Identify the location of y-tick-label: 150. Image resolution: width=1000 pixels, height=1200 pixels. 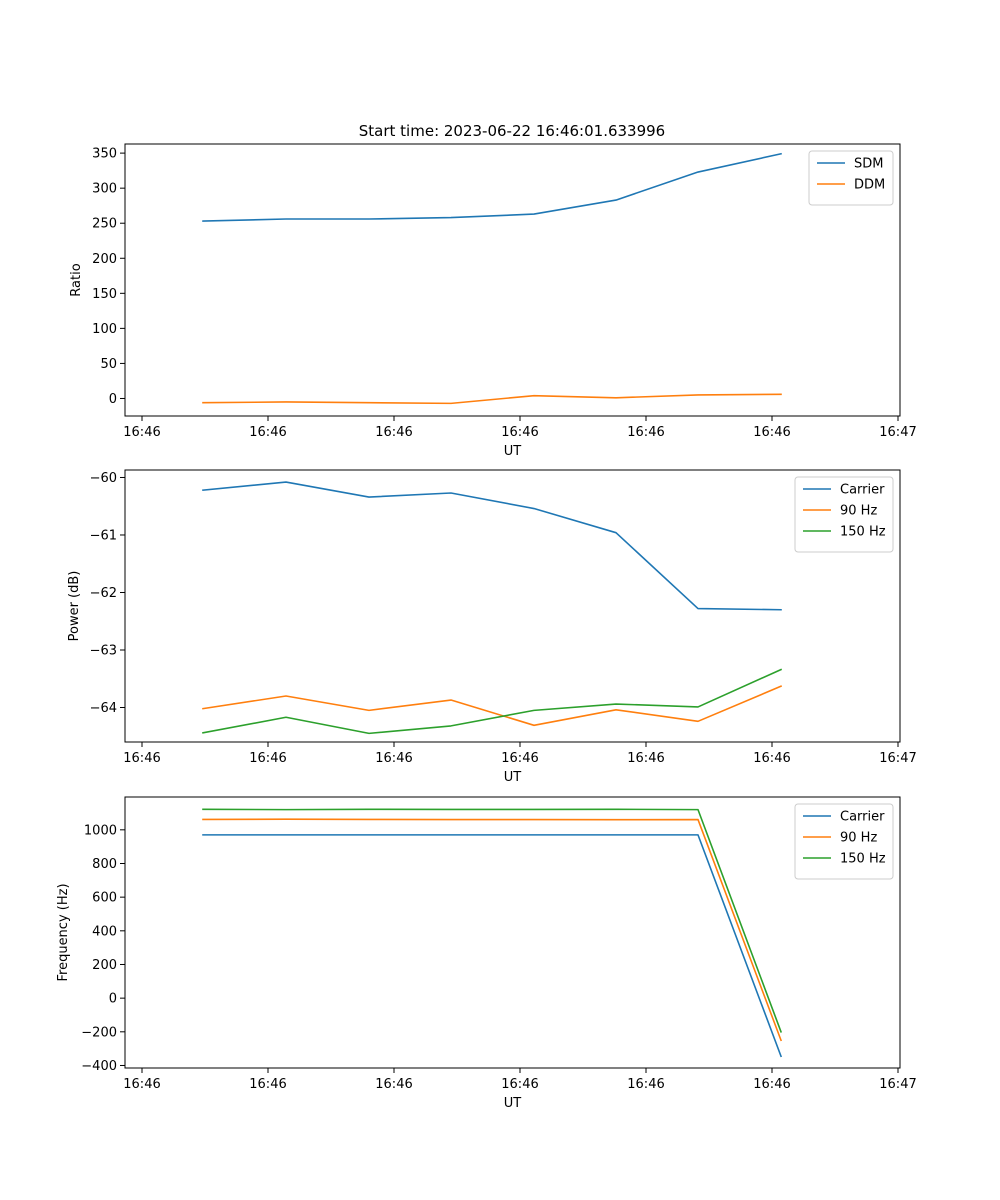
(104, 294).